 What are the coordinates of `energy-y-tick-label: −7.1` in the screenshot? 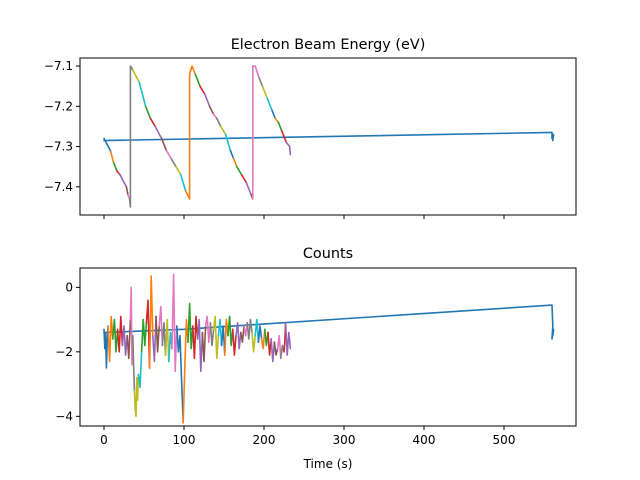 It's located at (58, 66).